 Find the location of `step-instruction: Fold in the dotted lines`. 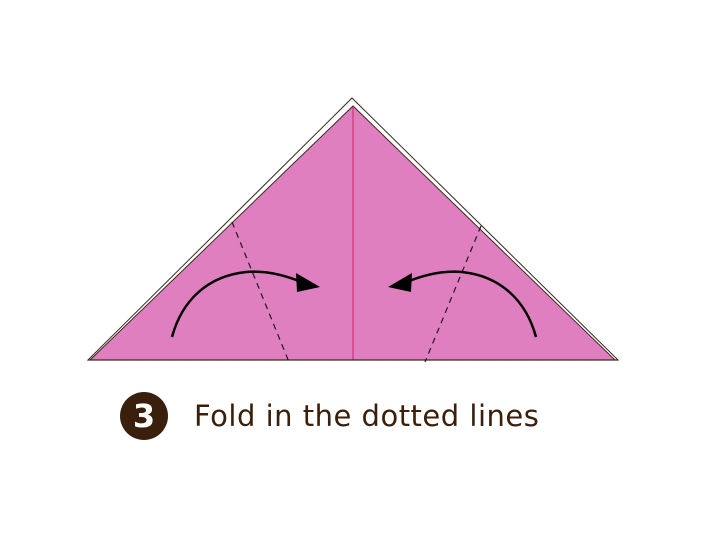

step-instruction: Fold in the dotted lines is located at coordinates (367, 416).